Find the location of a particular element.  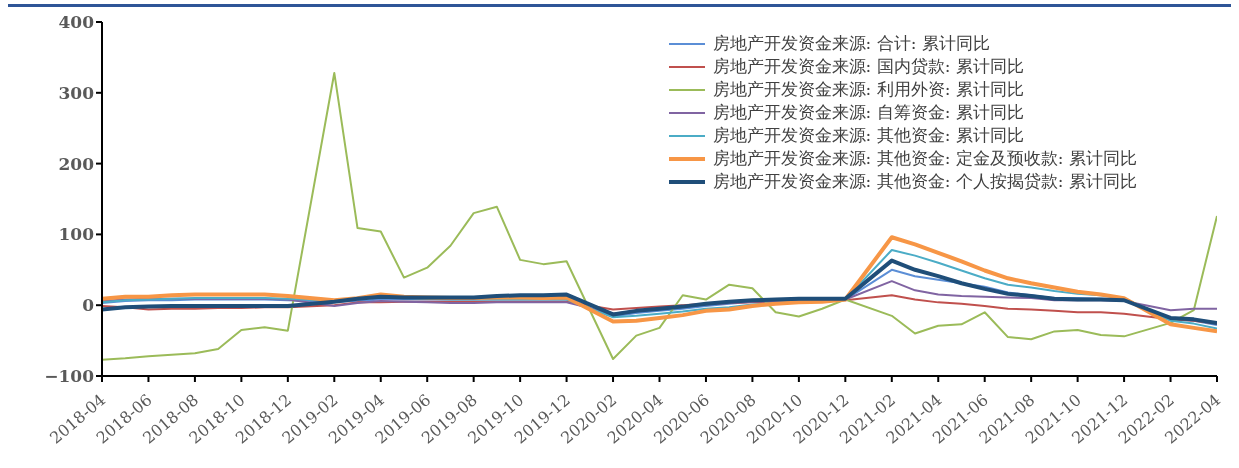

y-tick-label: 0 is located at coordinates (88, 305).